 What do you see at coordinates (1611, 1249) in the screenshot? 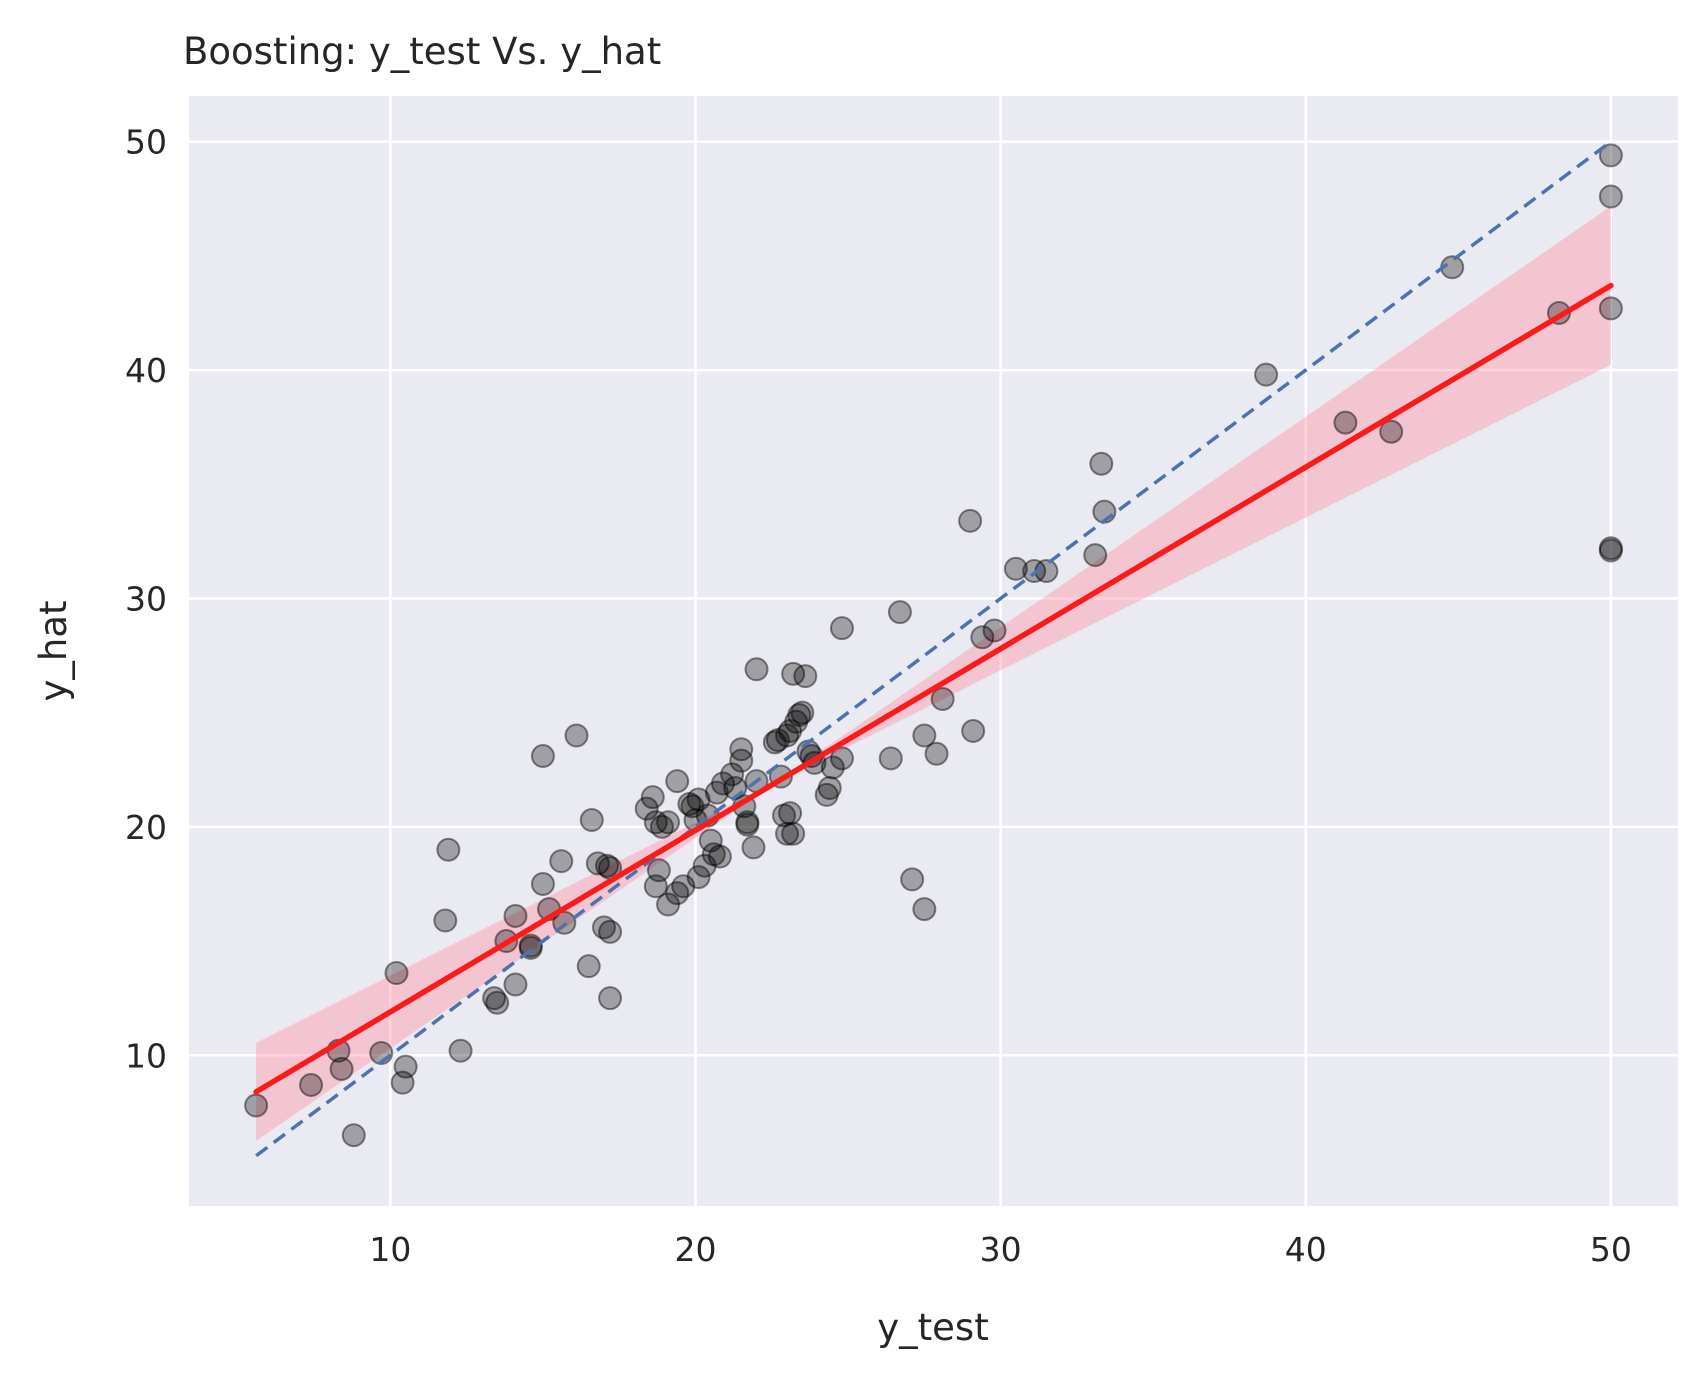
I see `x-tick-label: 50` at bounding box center [1611, 1249].